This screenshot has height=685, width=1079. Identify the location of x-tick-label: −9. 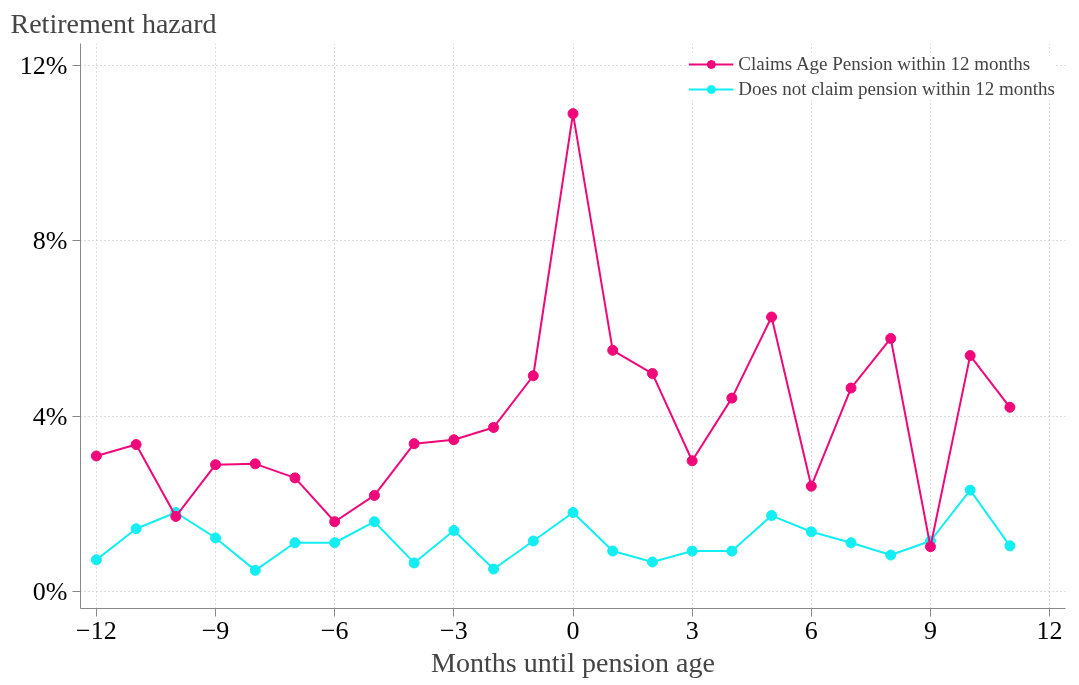
(215, 630).